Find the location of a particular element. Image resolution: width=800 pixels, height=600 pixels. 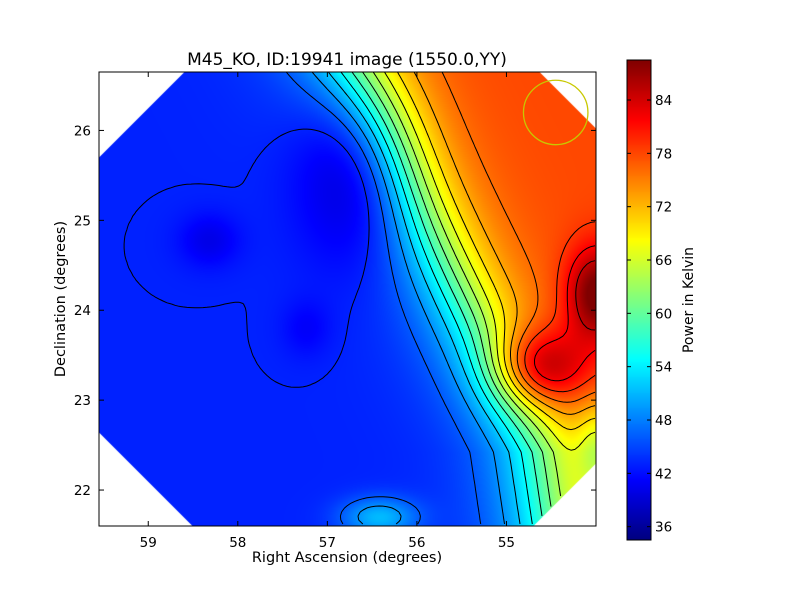

y-tick-label: 25 is located at coordinates (82, 221).